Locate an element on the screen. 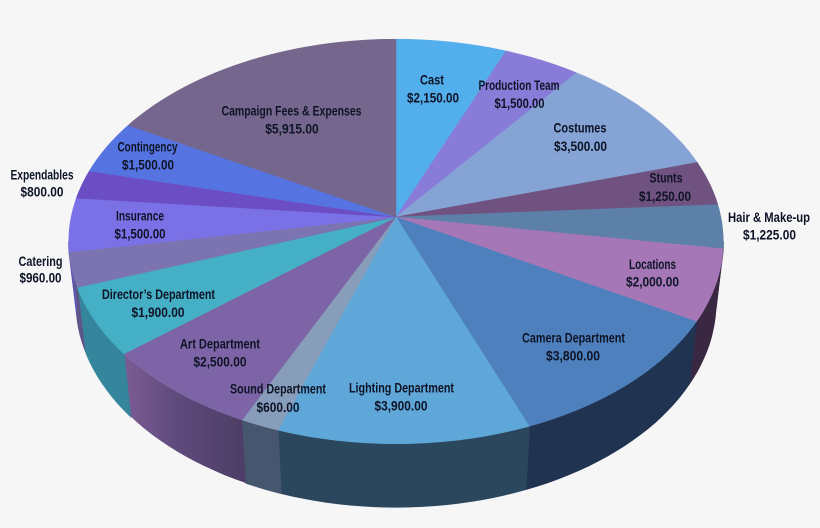 This screenshot has width=820, height=528. svg-text: $2,500.00 is located at coordinates (220, 362).